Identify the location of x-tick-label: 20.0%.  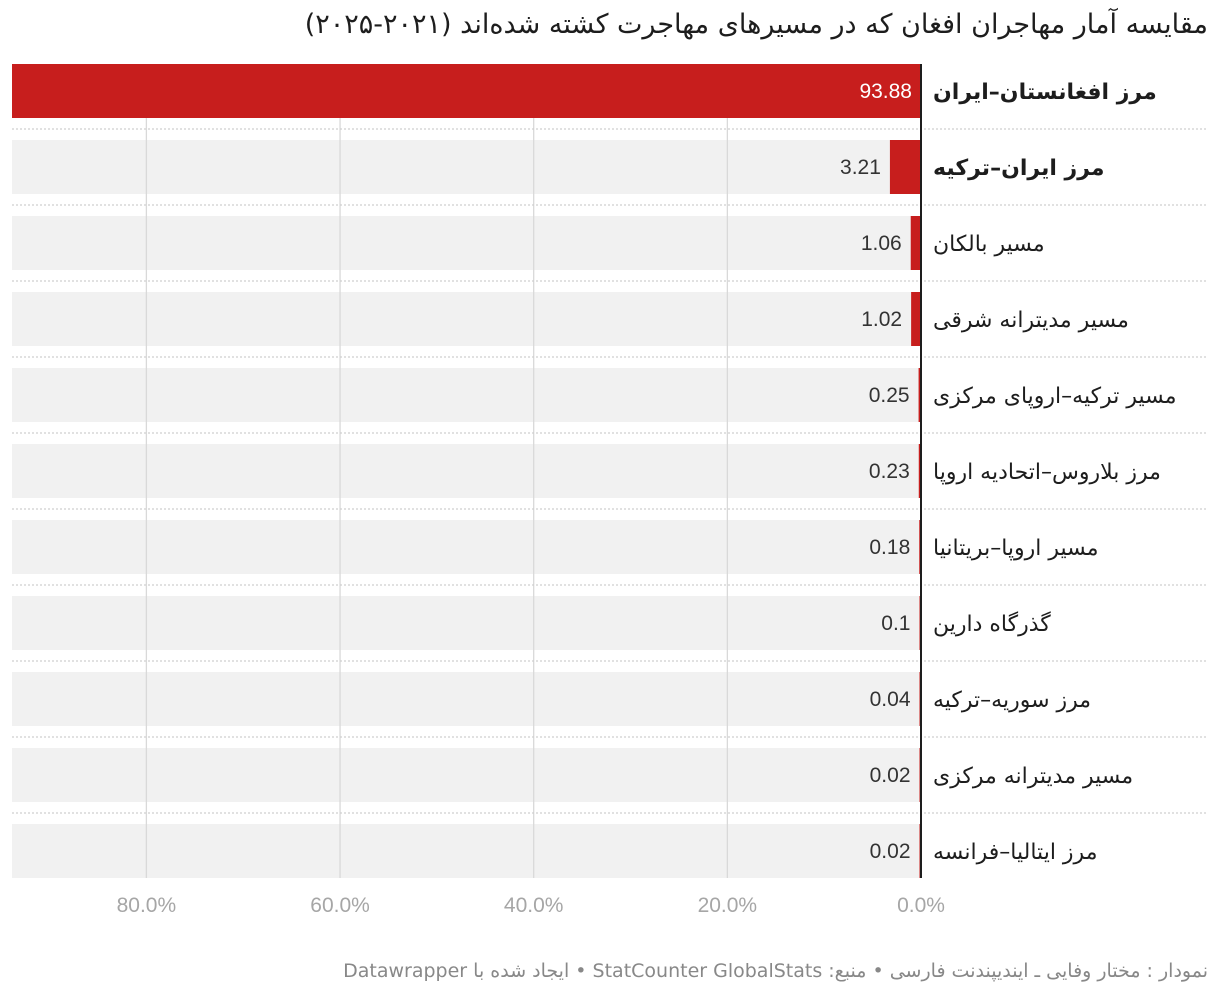
(728, 905).